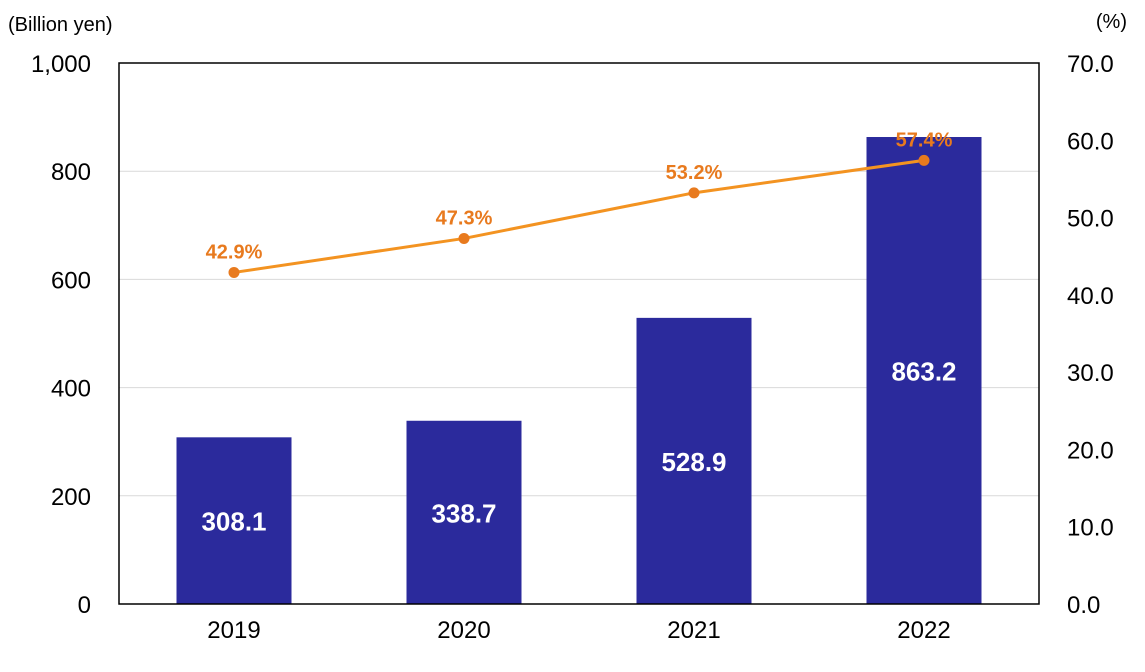 The height and width of the screenshot is (672, 1145). Describe the element at coordinates (1090, 450) in the screenshot. I see `right-axis-tick-label: 20.0` at that location.